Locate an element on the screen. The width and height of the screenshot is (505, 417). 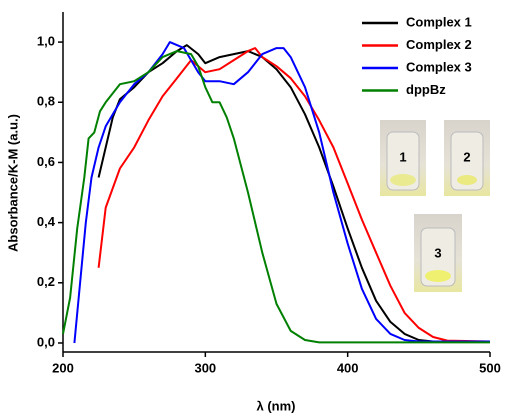
x-tick-label: 400 is located at coordinates (348, 367).